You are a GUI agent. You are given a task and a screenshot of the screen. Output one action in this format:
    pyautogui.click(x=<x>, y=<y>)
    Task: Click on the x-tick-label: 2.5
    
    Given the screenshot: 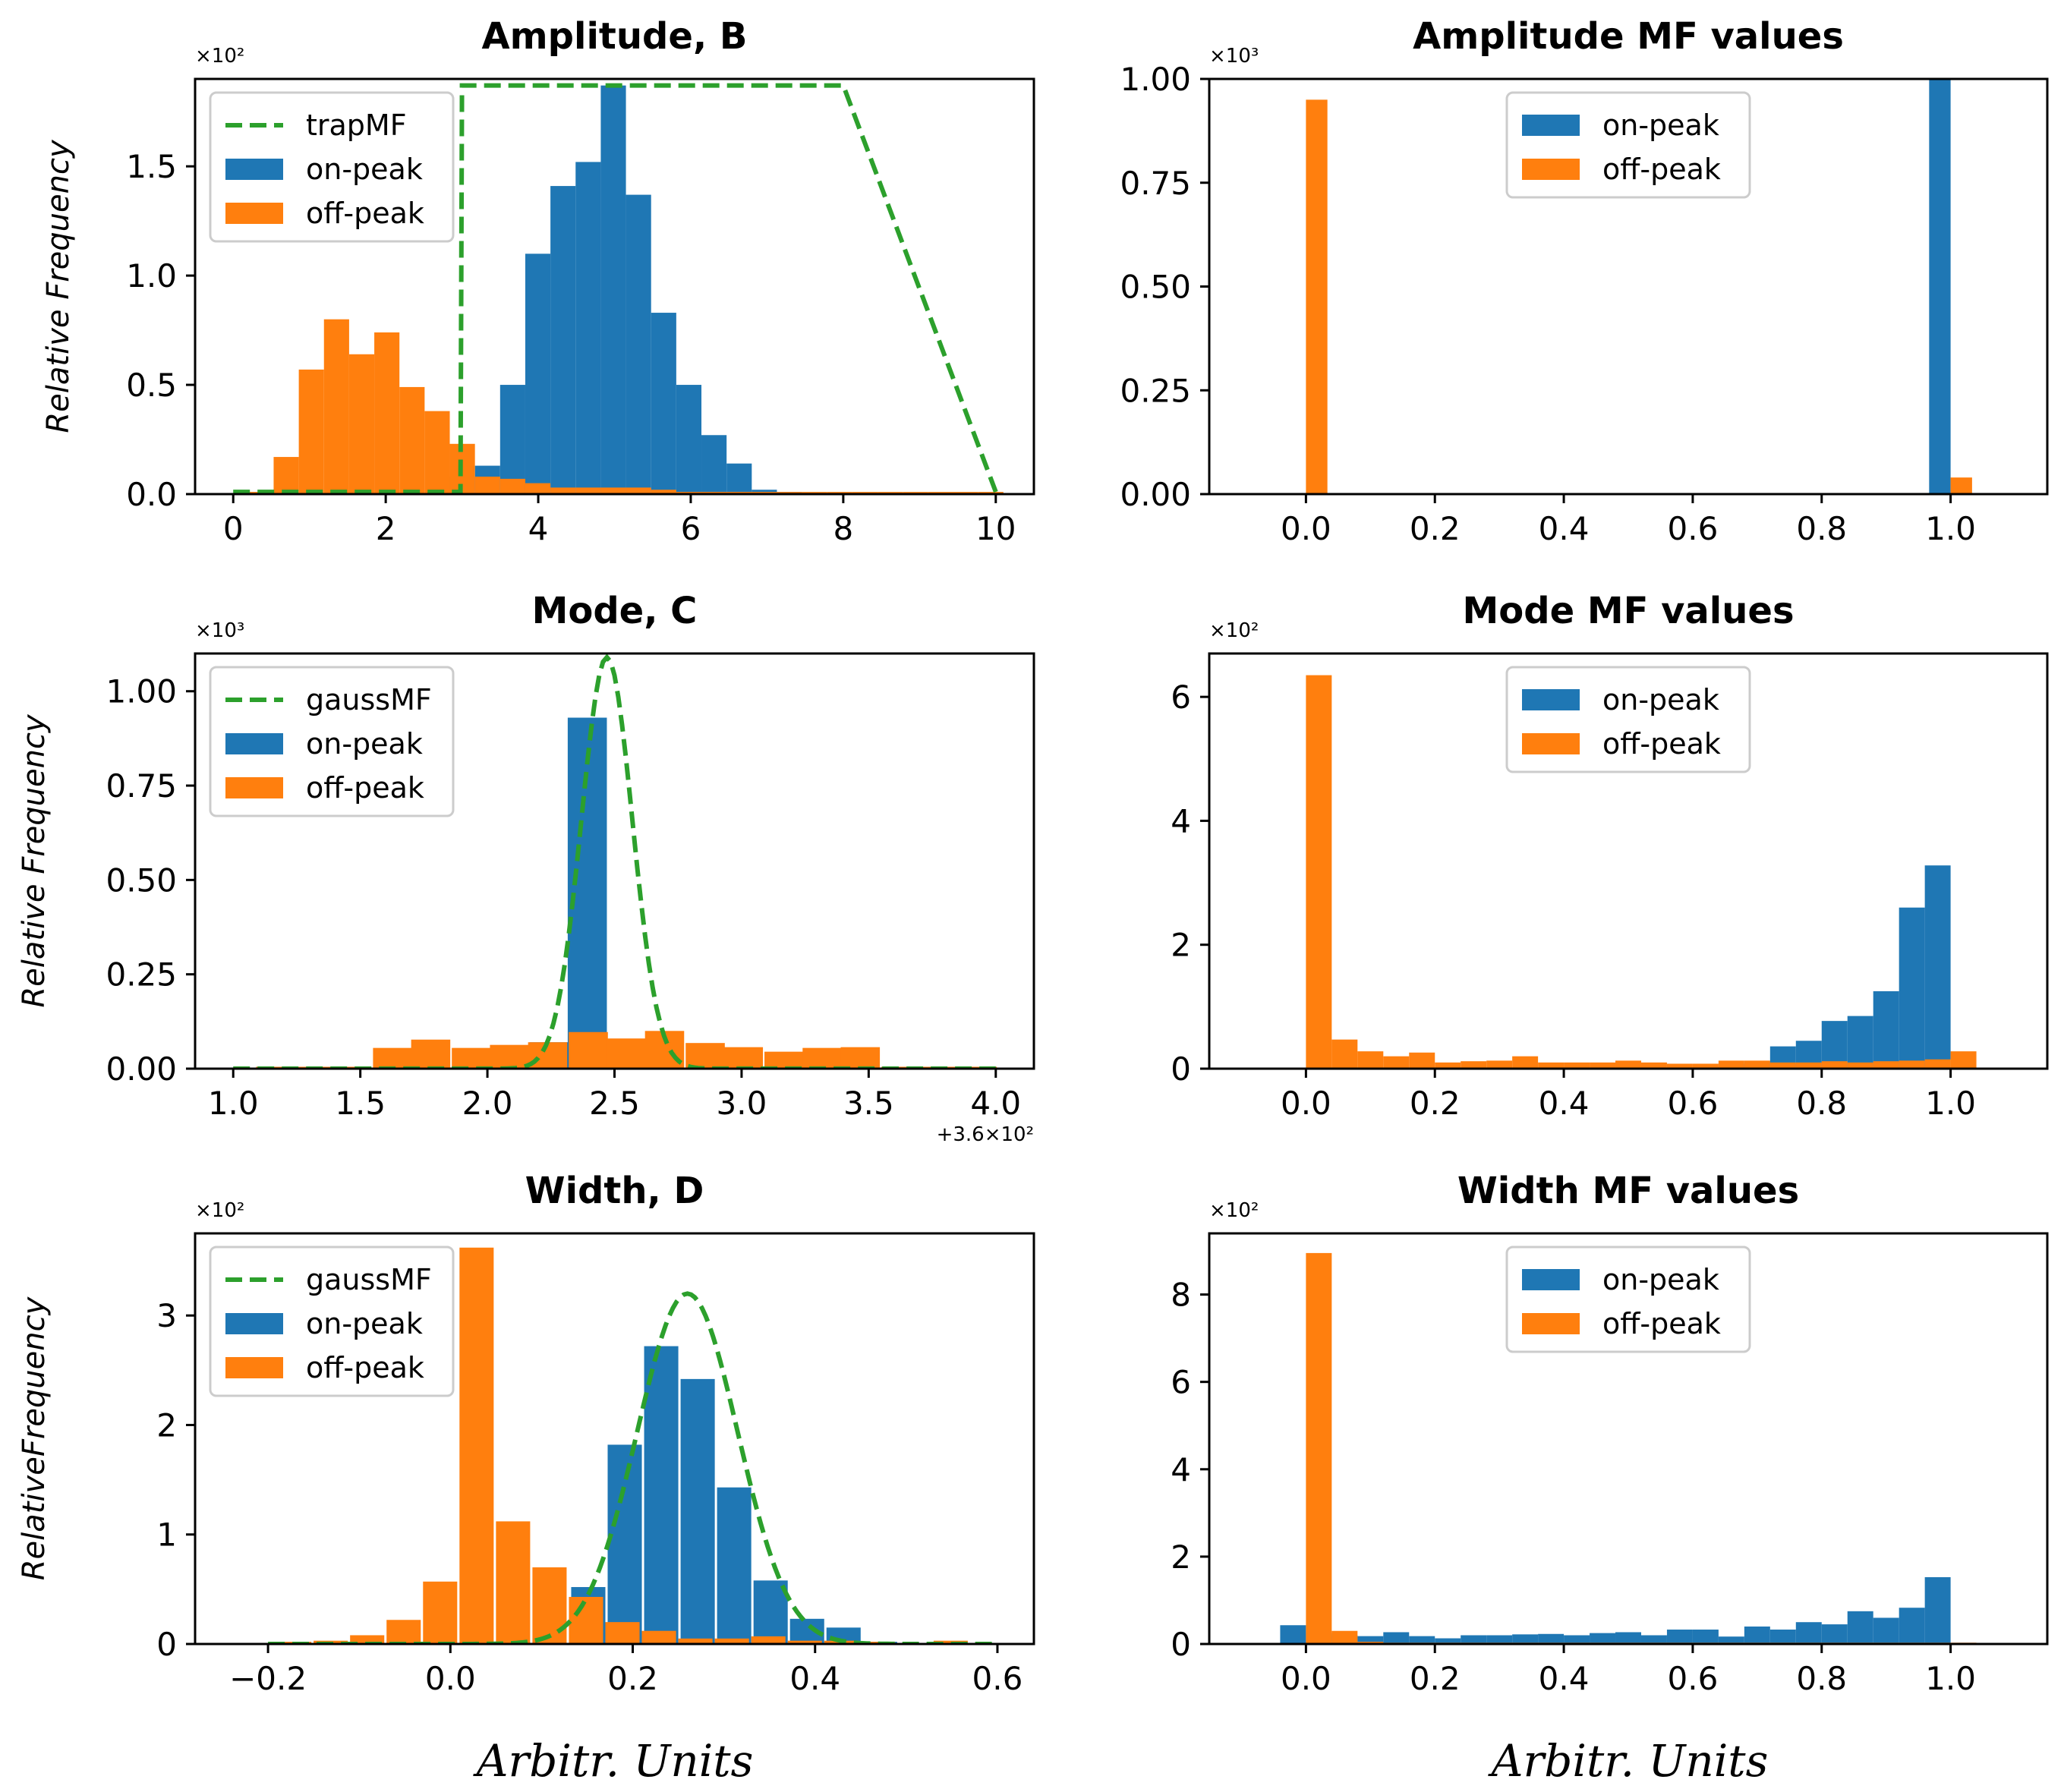 What is the action you would take?
    pyautogui.click(x=614, y=1103)
    